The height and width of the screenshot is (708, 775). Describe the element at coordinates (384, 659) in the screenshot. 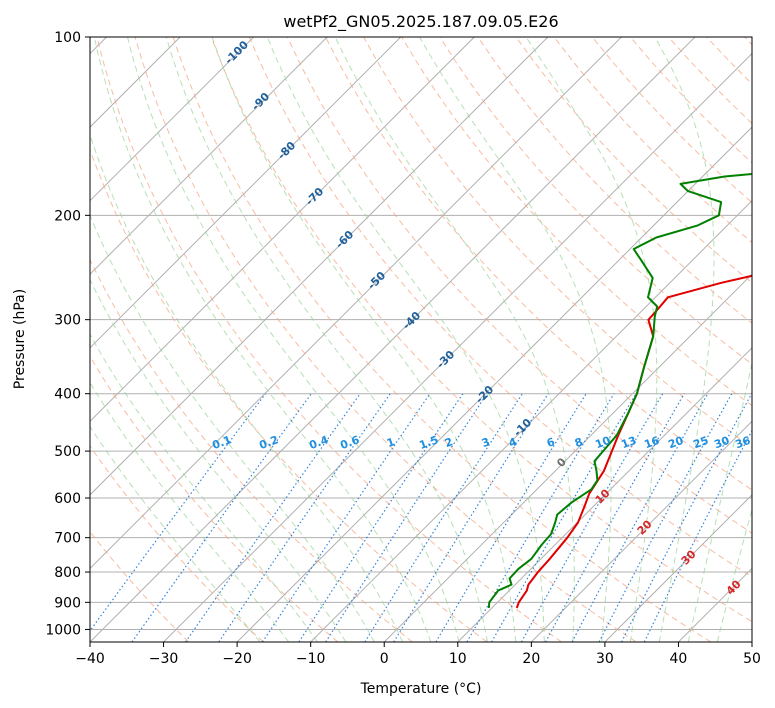

I see `x-tick-label: 0` at that location.